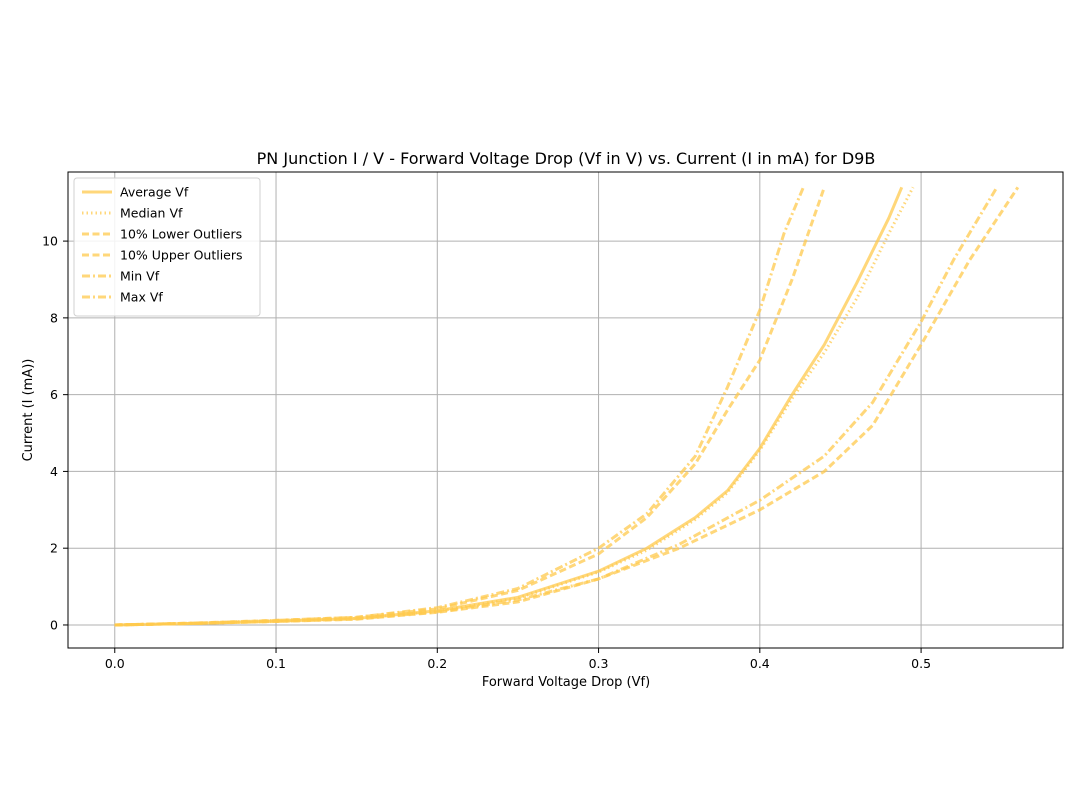  I want to click on legend-label: Average Vf, so click(154, 192).